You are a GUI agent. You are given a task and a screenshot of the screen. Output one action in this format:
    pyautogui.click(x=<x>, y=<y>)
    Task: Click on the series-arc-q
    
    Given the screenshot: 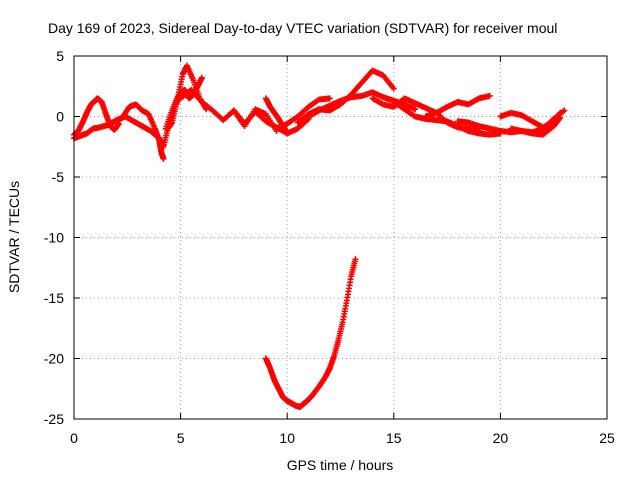 What is the action you would take?
    pyautogui.click(x=310, y=333)
    